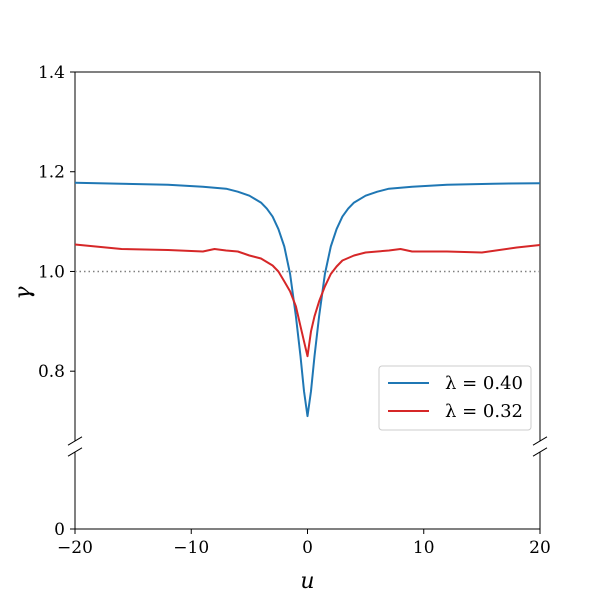 The height and width of the screenshot is (600, 600). What do you see at coordinates (51, 173) in the screenshot?
I see `y-tick-label: 1.2` at bounding box center [51, 173].